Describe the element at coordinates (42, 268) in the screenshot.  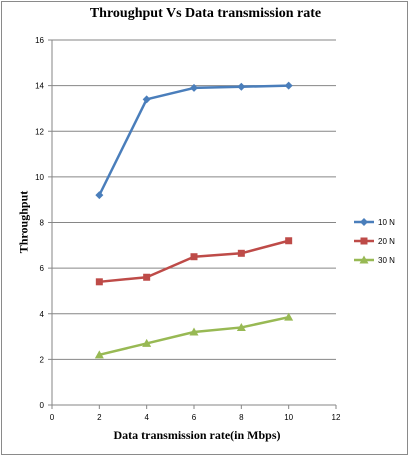
I see `y-tick-label: 6` at that location.